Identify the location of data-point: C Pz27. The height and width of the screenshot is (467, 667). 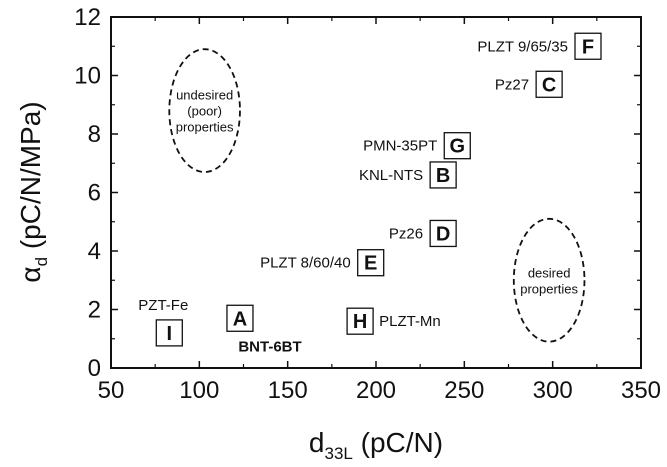
(529, 84).